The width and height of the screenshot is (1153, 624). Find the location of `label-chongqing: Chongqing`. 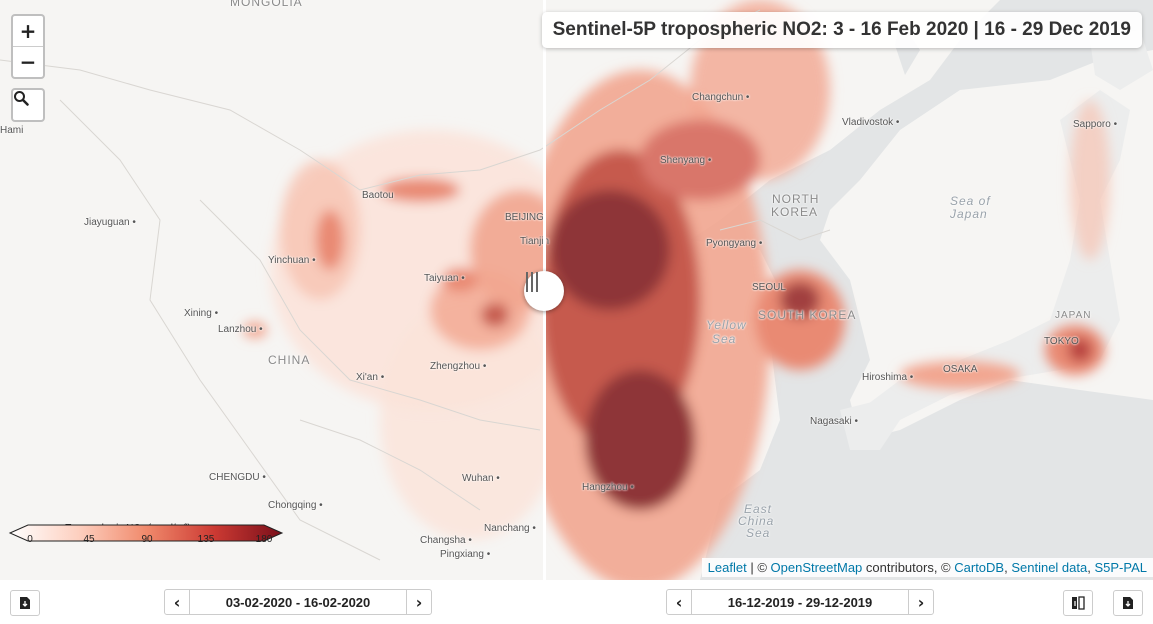

label-chongqing: Chongqing is located at coordinates (295, 505).